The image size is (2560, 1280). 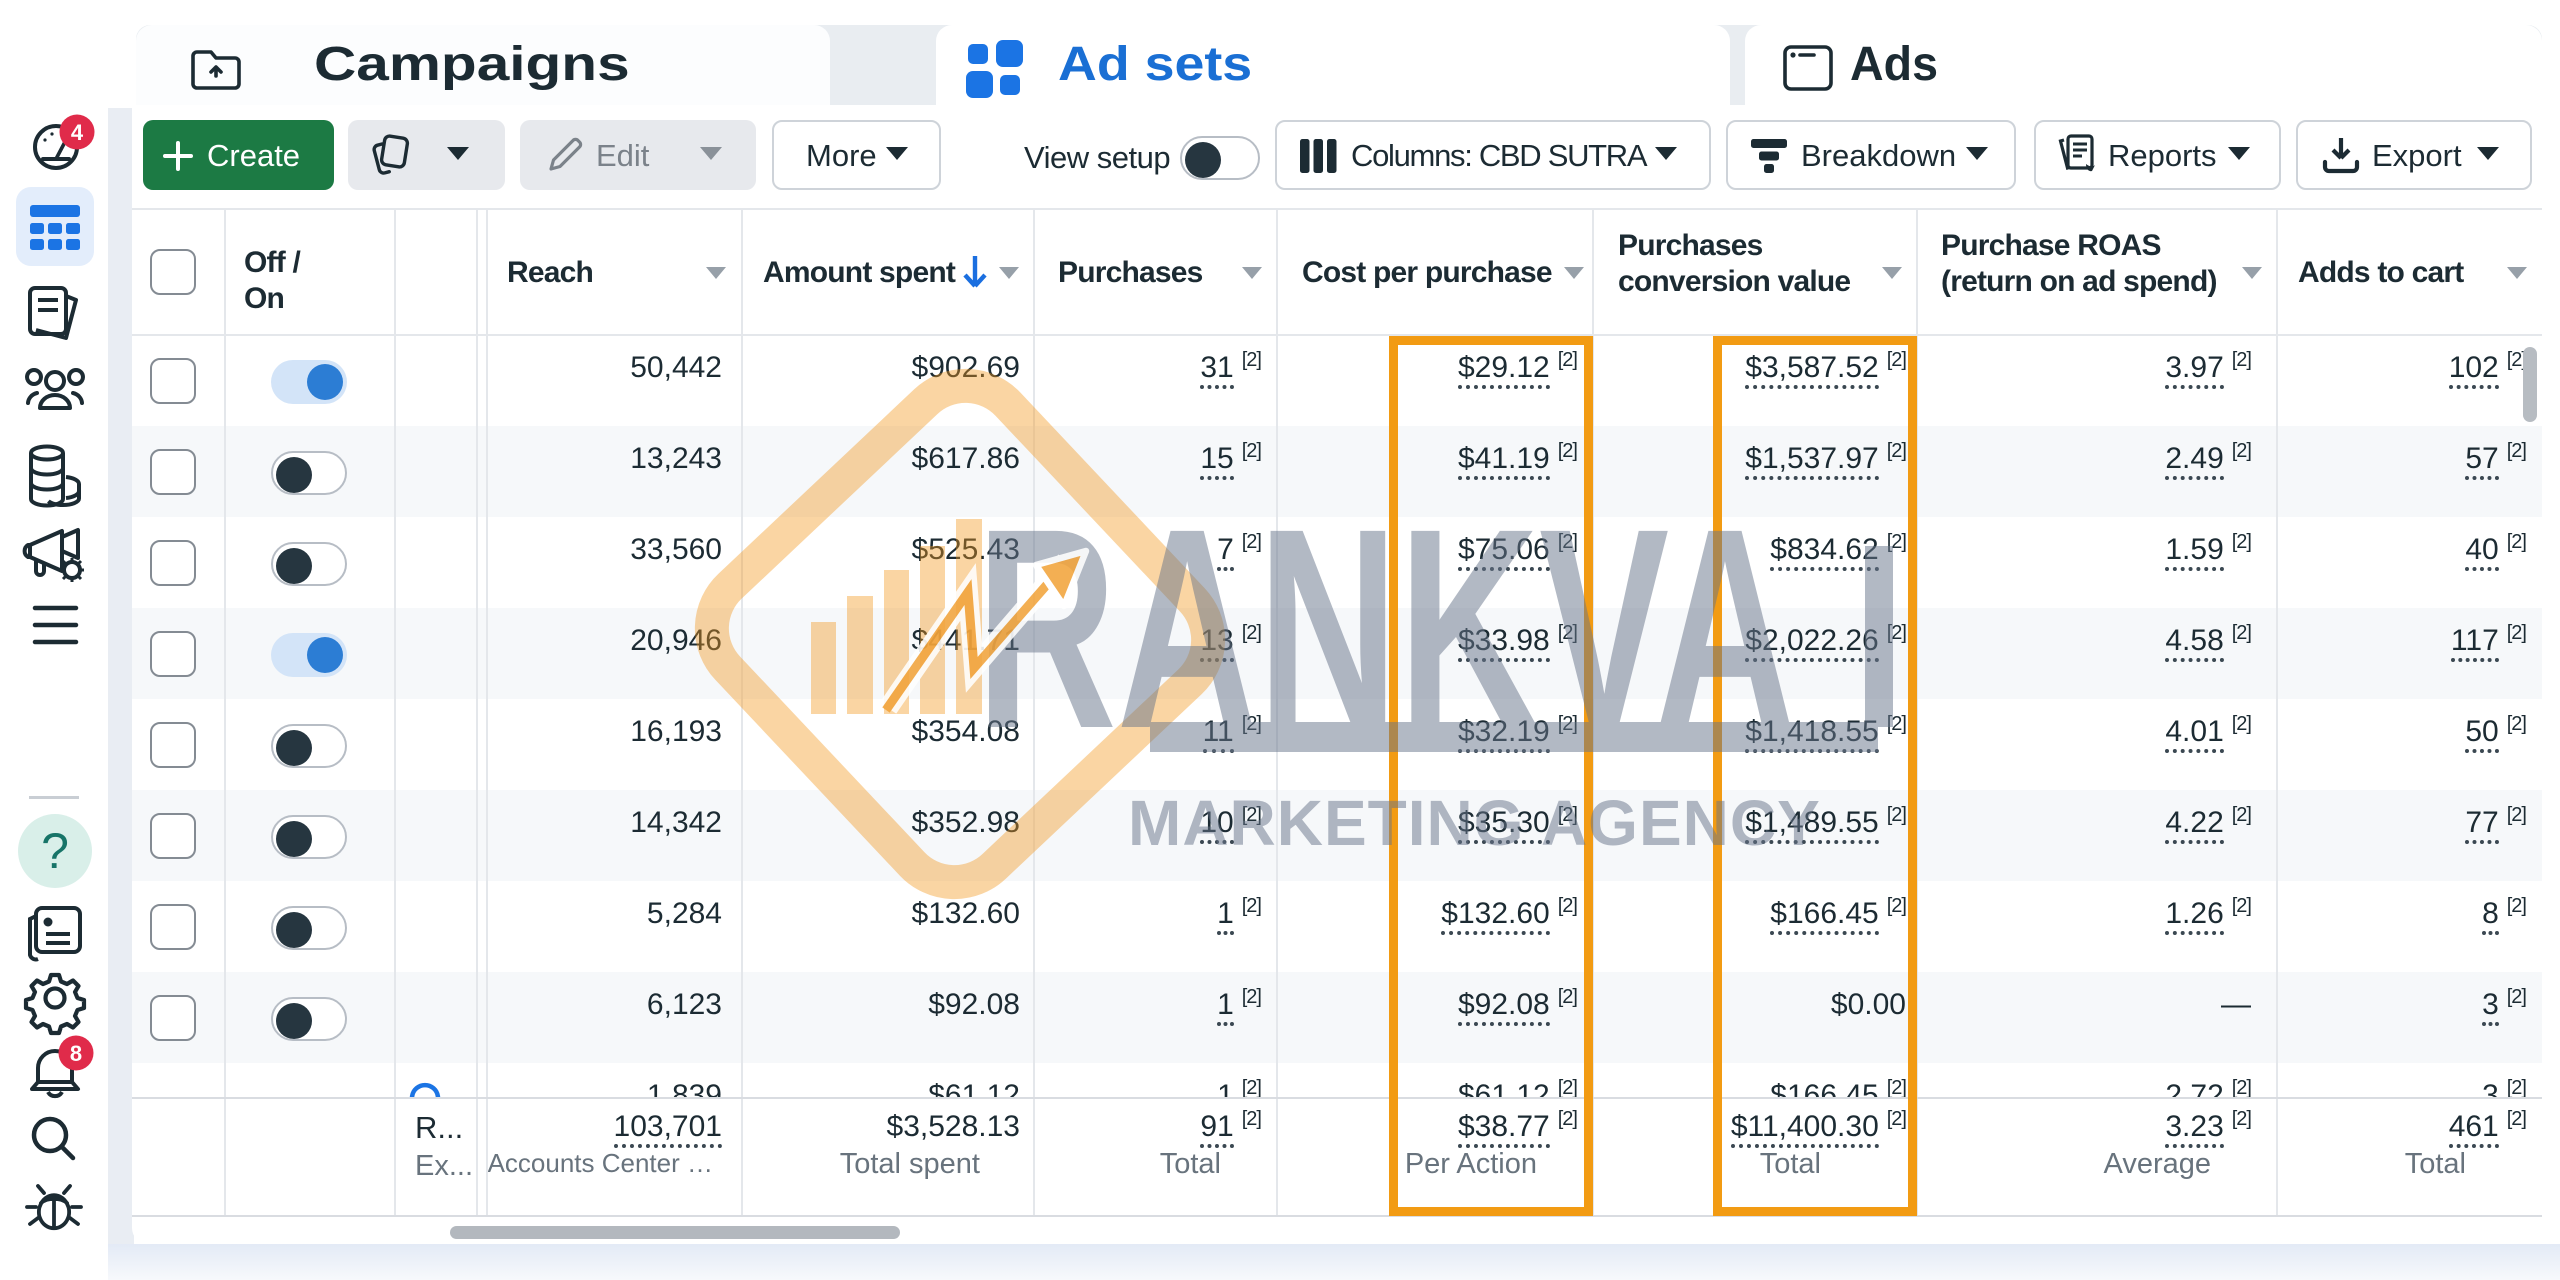 What do you see at coordinates (77, 132) in the screenshot?
I see `svg-text: 4` at bounding box center [77, 132].